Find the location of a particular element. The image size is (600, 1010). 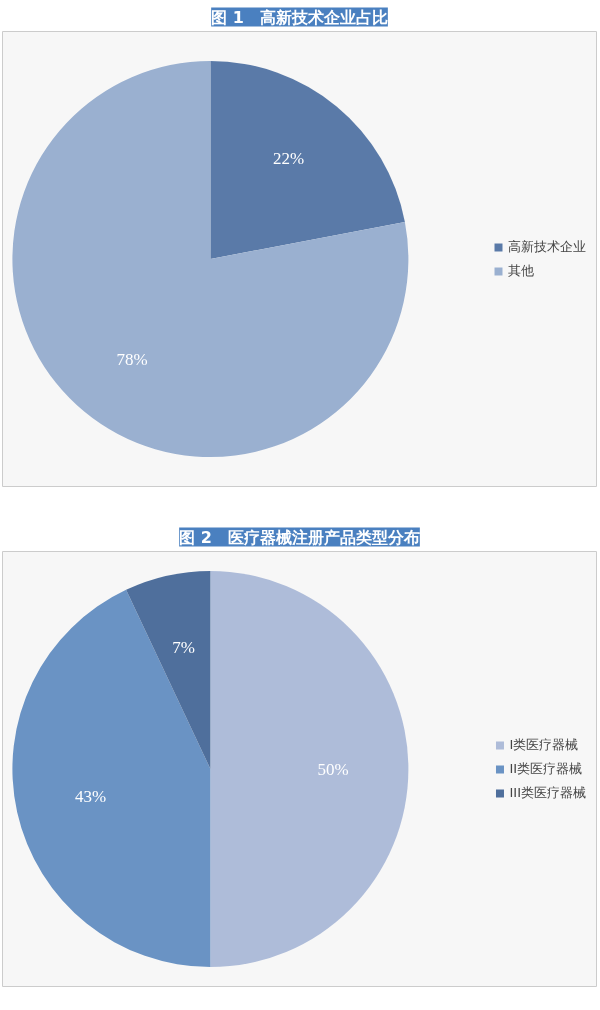

legend-label: 高新技术企业 is located at coordinates (547, 246).